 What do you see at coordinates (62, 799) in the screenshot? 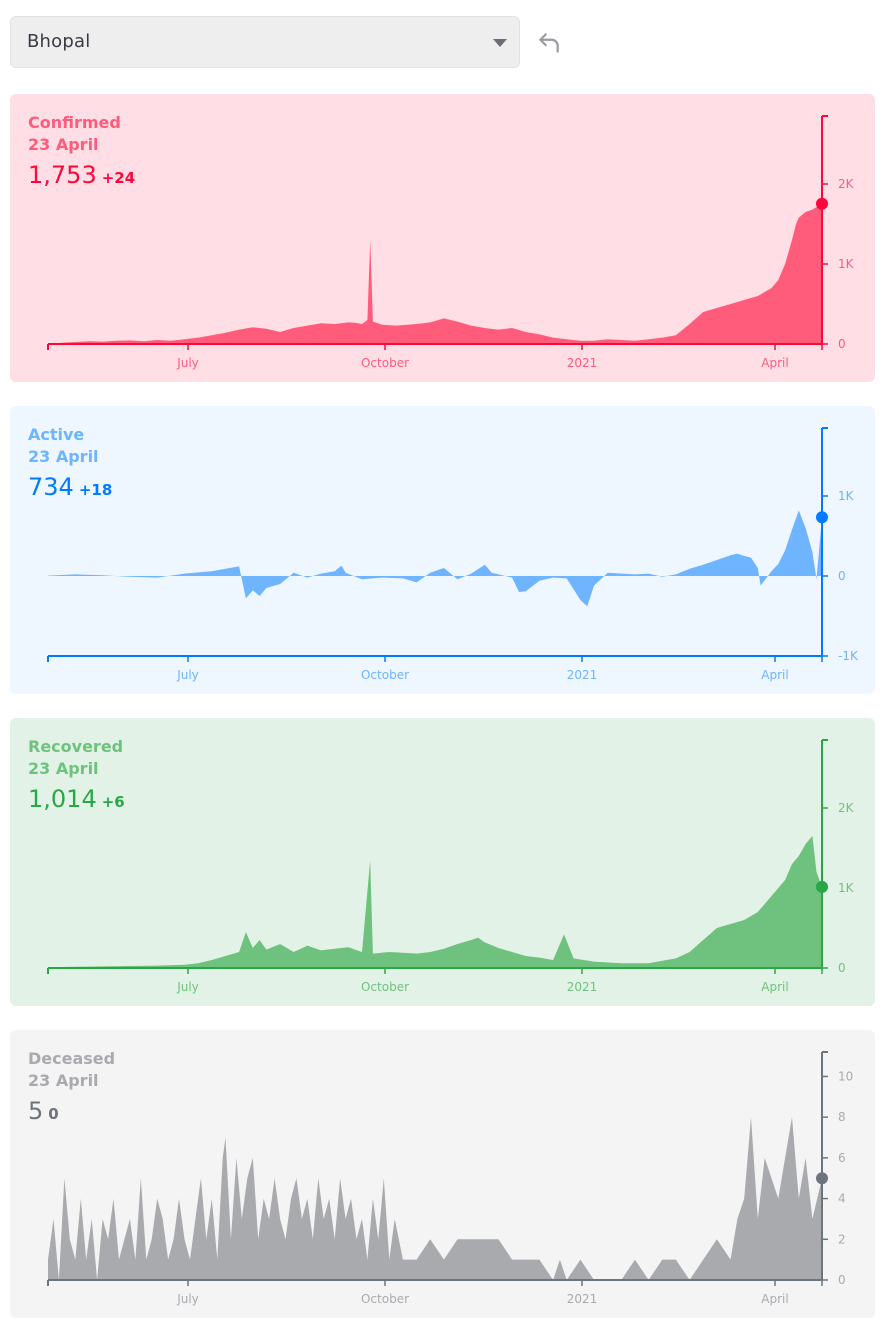
I see `panel-value: 1,014` at bounding box center [62, 799].